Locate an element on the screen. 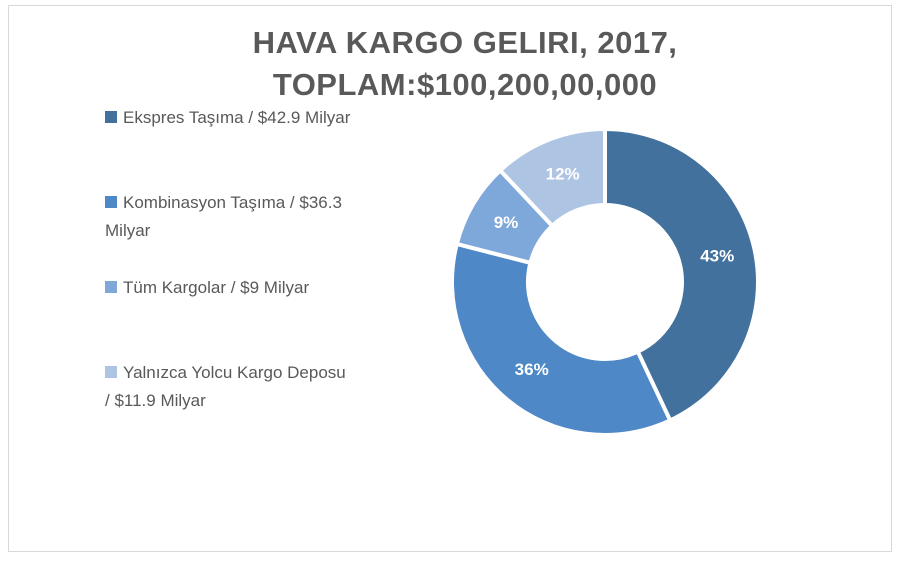  legend-label: Tüm Kargolar / $9 Milyar is located at coordinates (216, 287).